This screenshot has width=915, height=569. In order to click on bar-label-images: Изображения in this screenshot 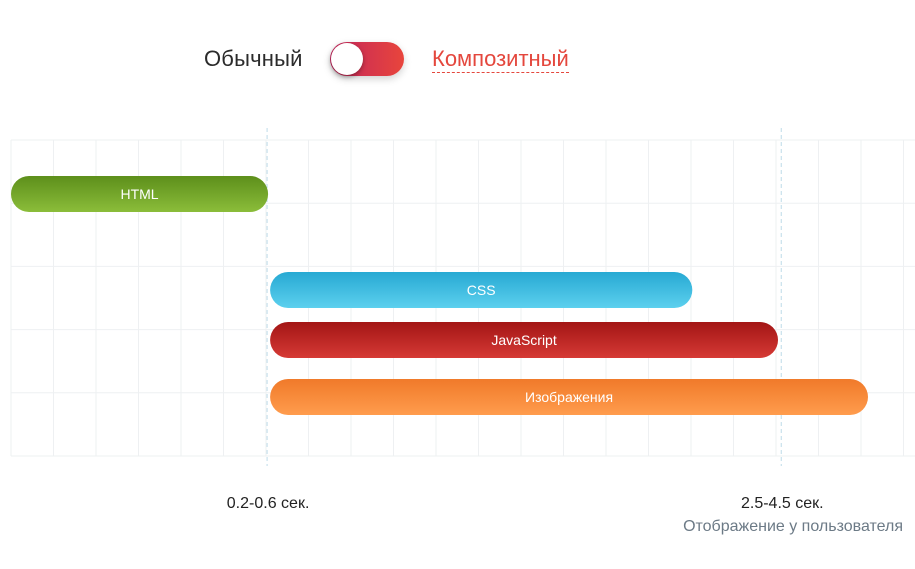, I will do `click(569, 397)`.